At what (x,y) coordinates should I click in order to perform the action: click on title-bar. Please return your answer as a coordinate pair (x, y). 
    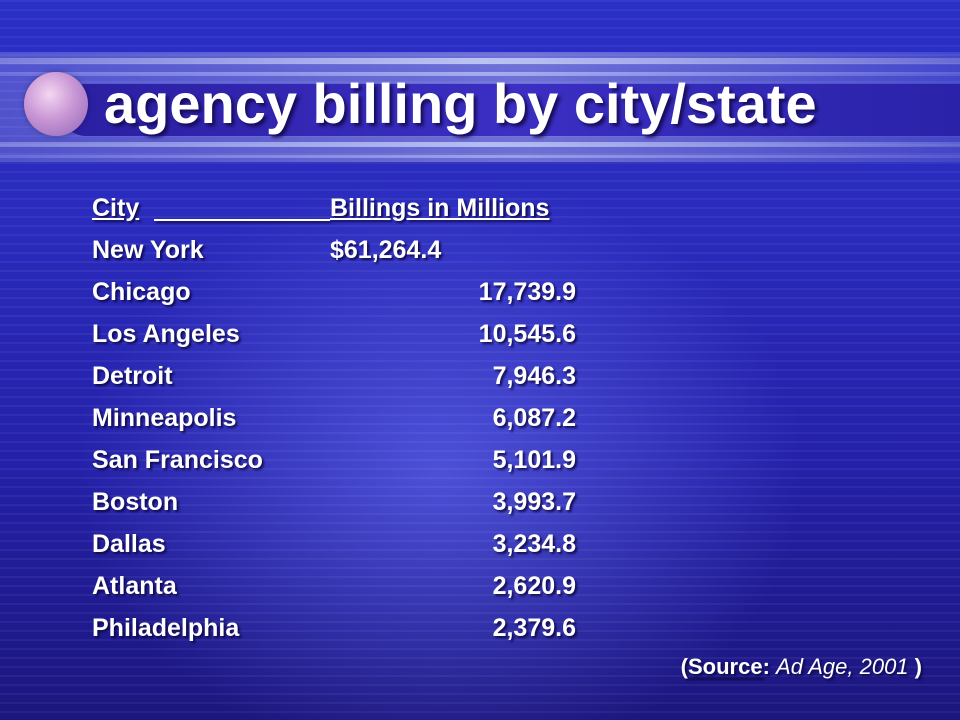
    Looking at the image, I should click on (510, 110).